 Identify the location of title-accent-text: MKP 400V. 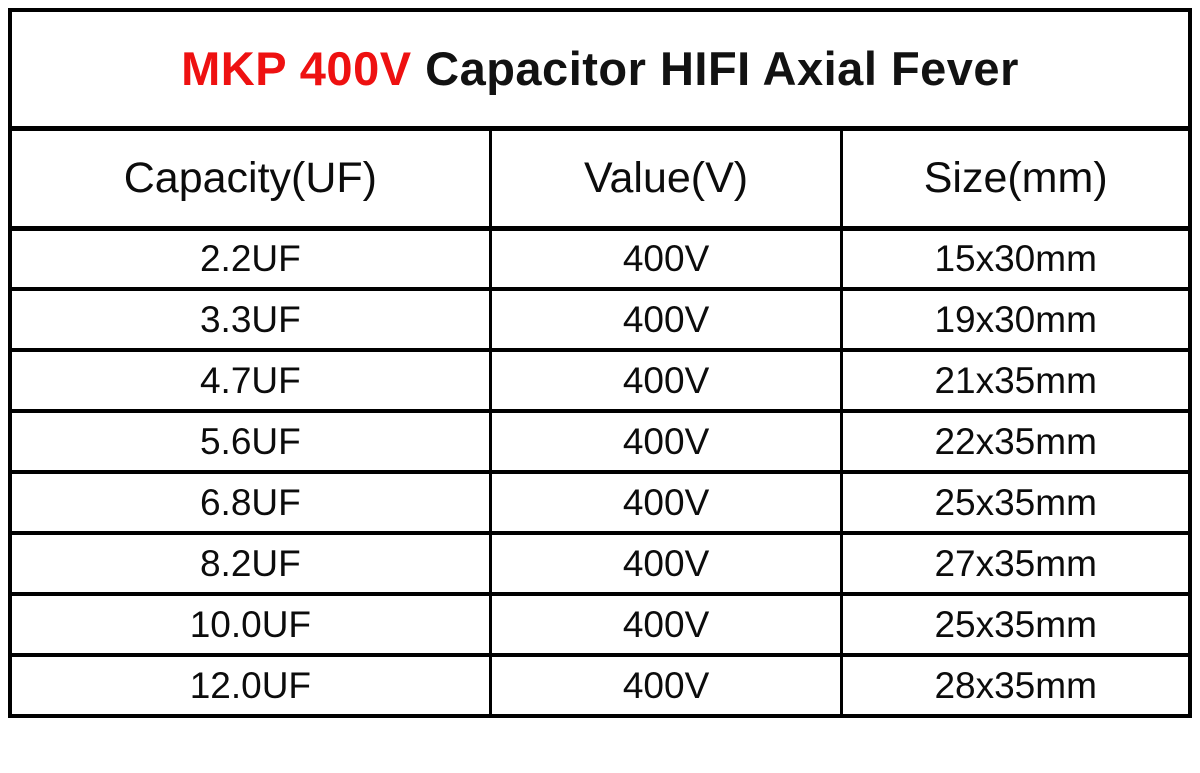
(296, 69).